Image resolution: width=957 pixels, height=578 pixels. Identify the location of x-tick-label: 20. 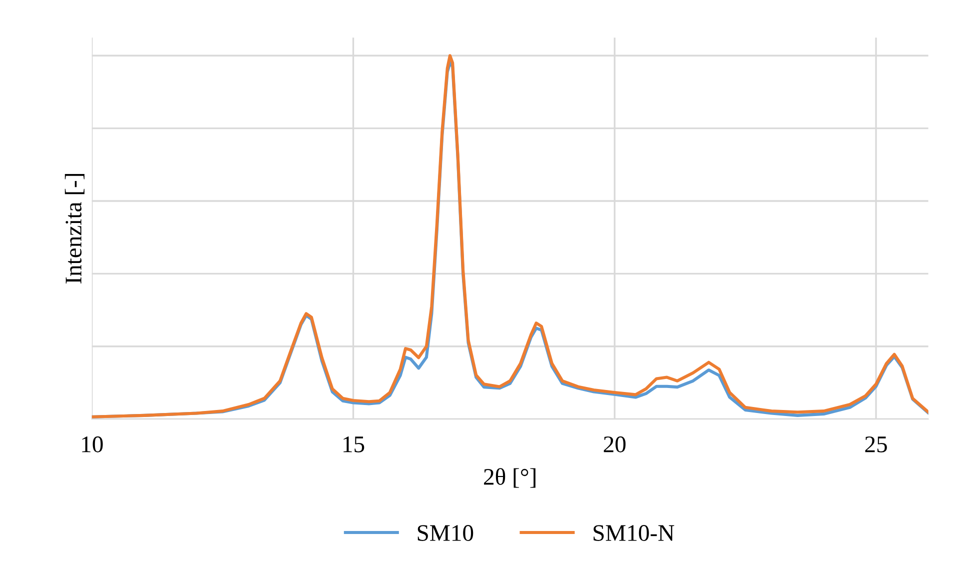
(615, 444).